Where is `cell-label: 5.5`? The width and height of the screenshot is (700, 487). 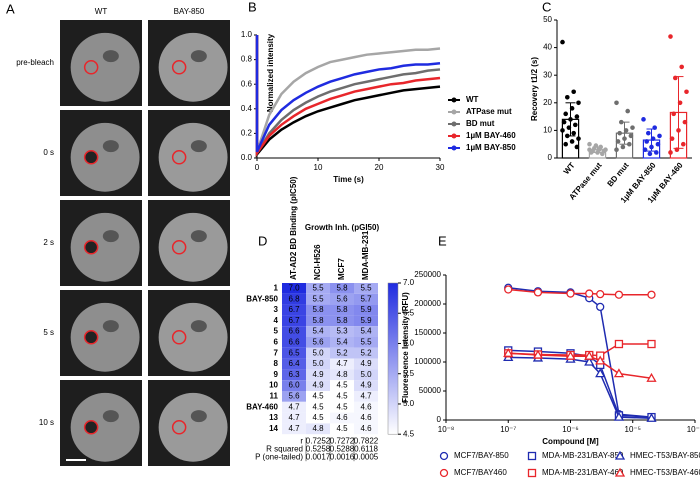 cell-label: 5.5 is located at coordinates (366, 342).